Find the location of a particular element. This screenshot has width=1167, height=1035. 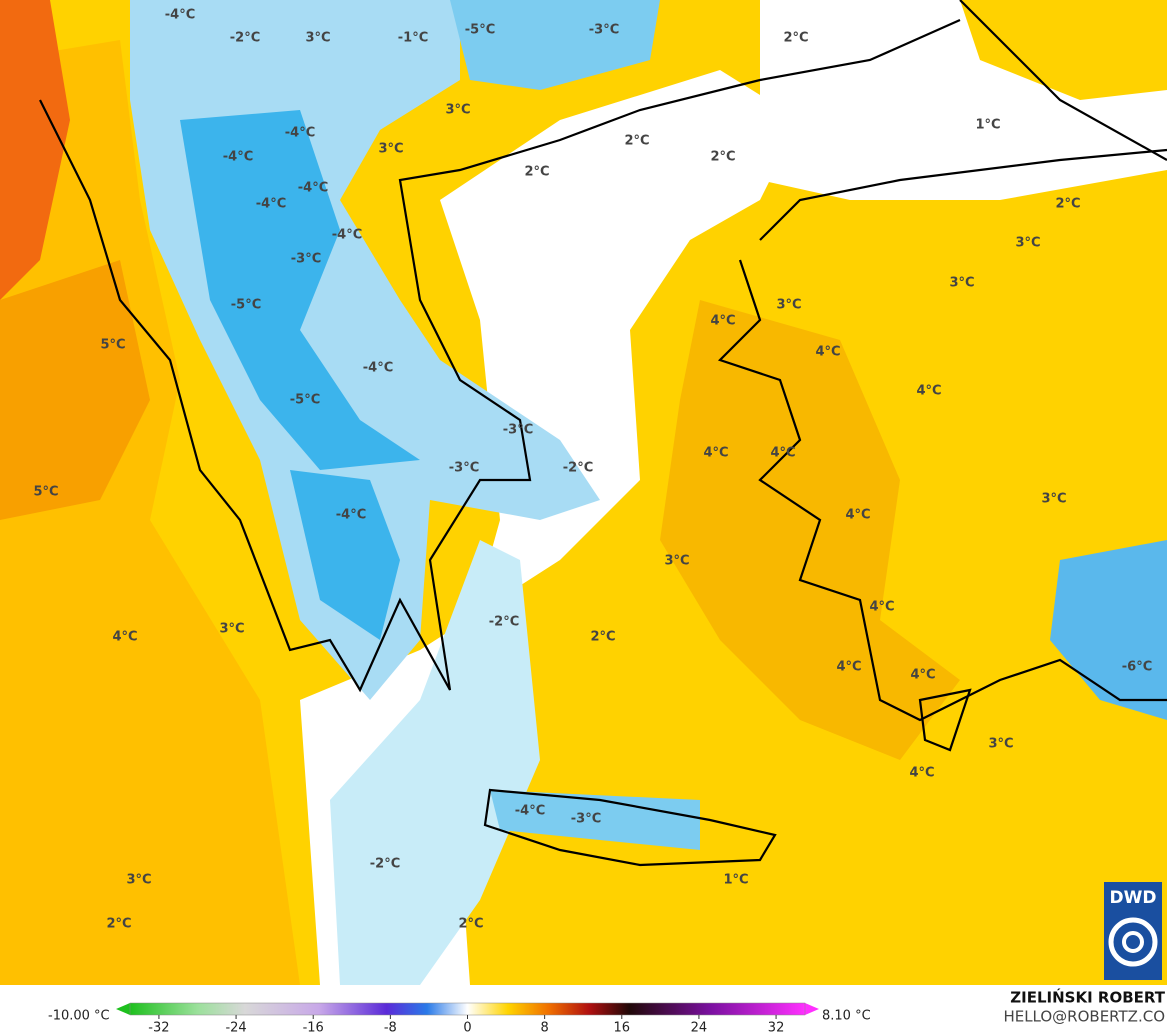

colorbar-gradient is located at coordinates (467, 1009).